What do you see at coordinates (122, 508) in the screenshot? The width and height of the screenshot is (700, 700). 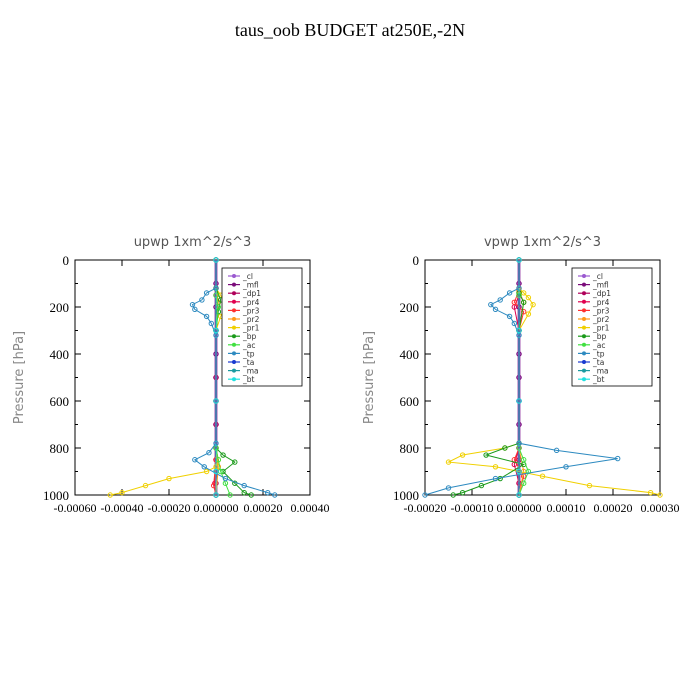 I see `x-tick-label: -0.00040` at bounding box center [122, 508].